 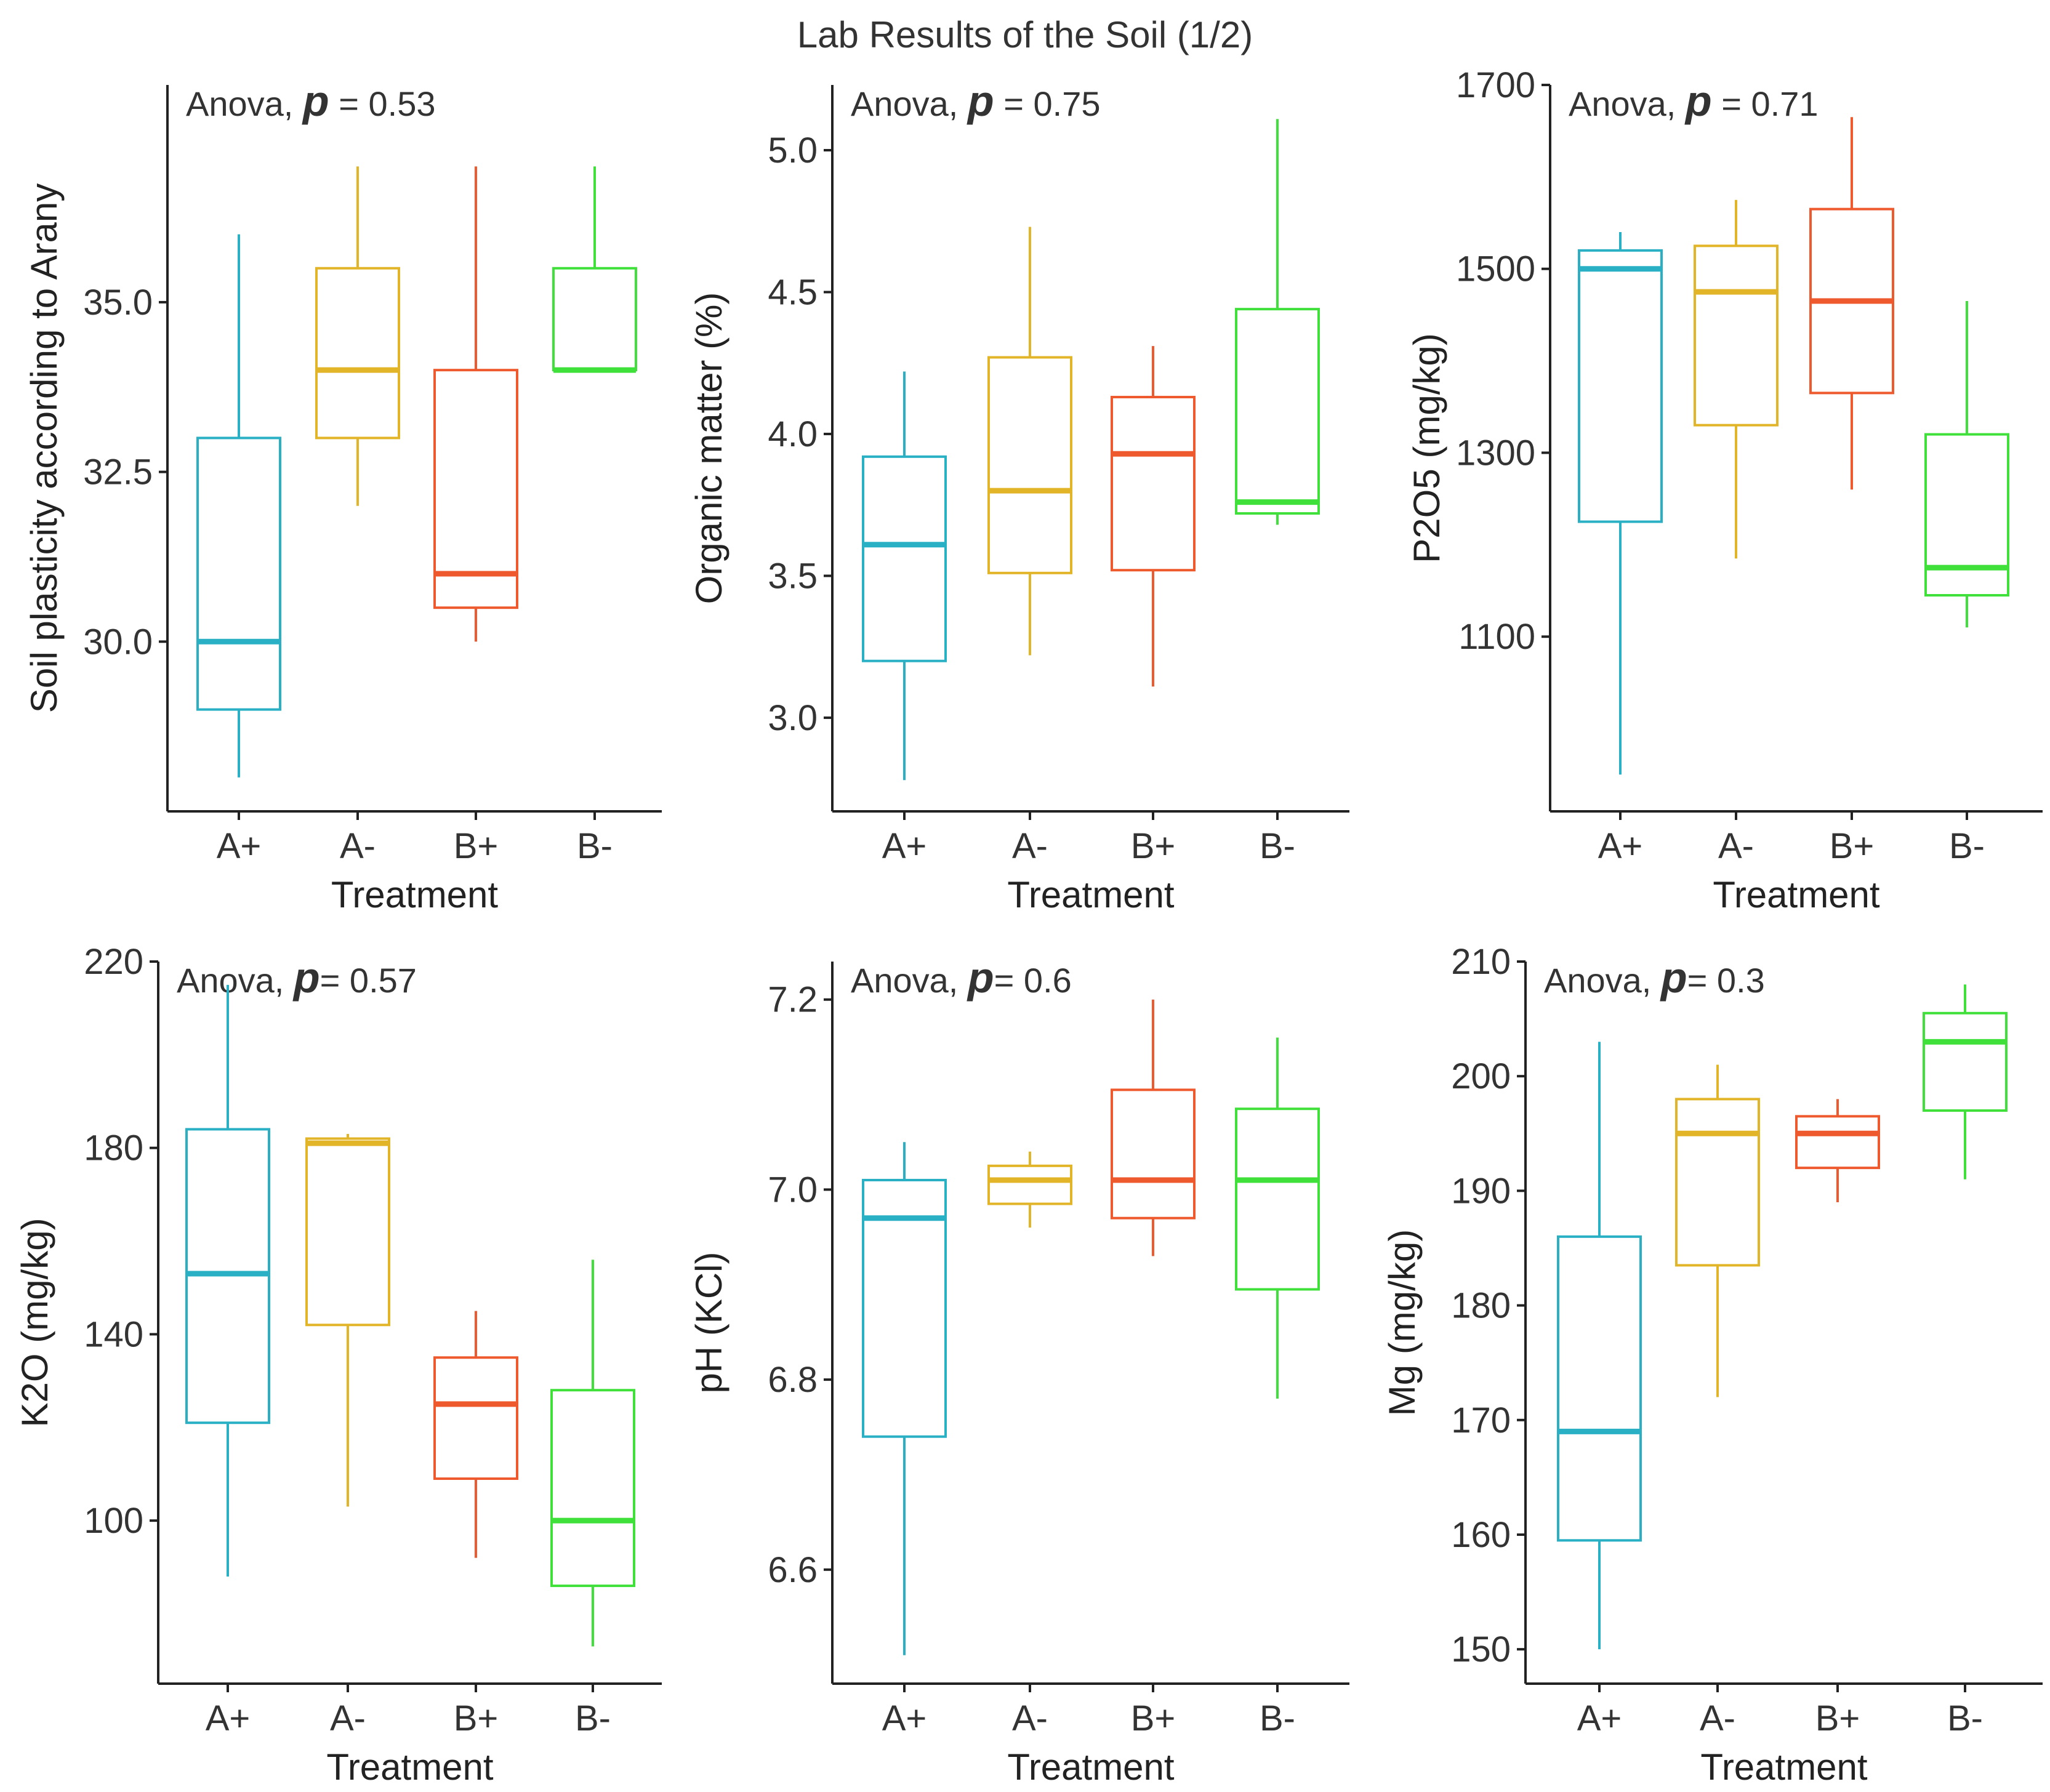 I want to click on anova-annotation: Anova, p= 0.6, so click(x=962, y=978).